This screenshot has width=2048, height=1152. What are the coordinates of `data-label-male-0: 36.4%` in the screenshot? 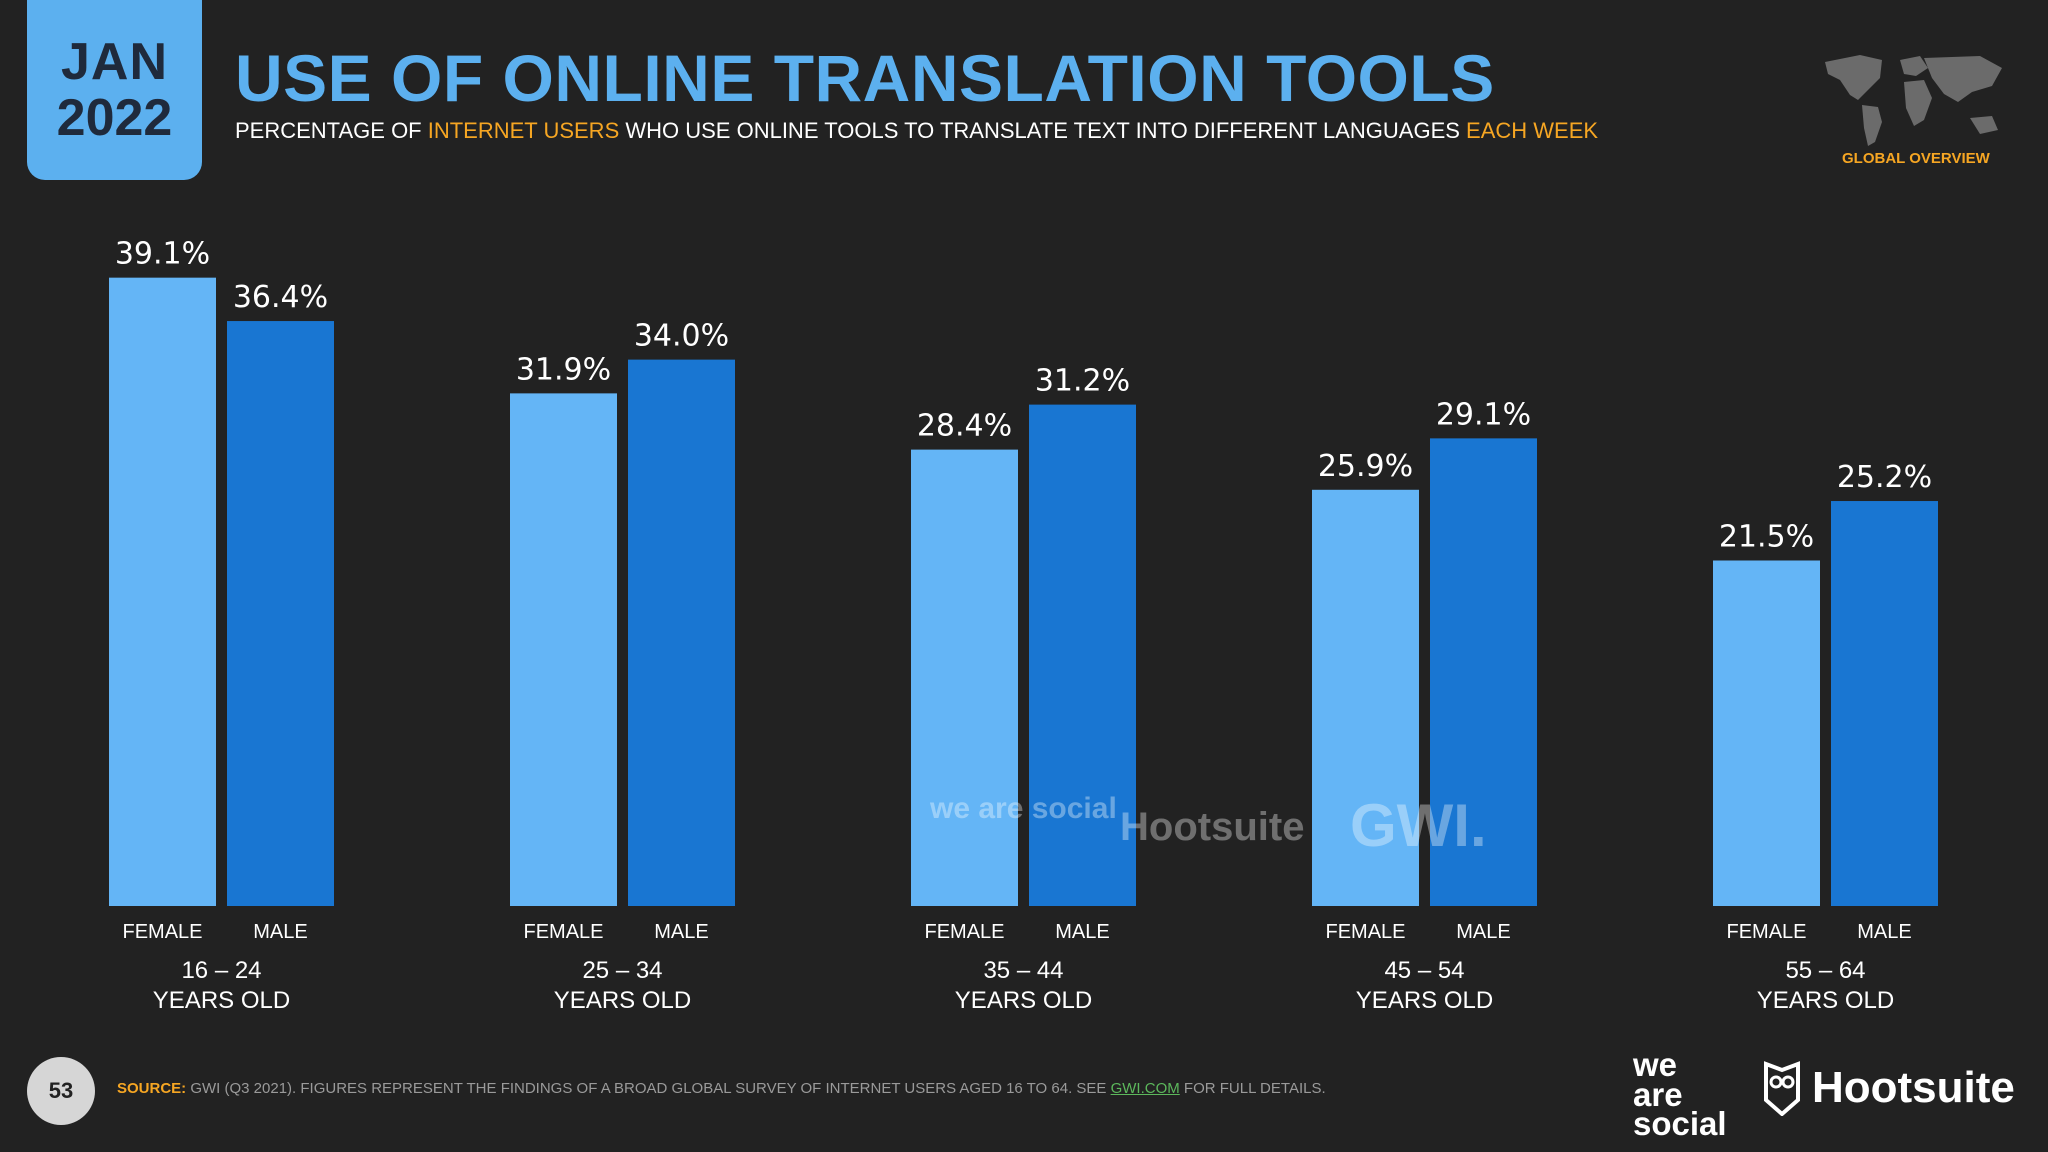 It's located at (280, 297).